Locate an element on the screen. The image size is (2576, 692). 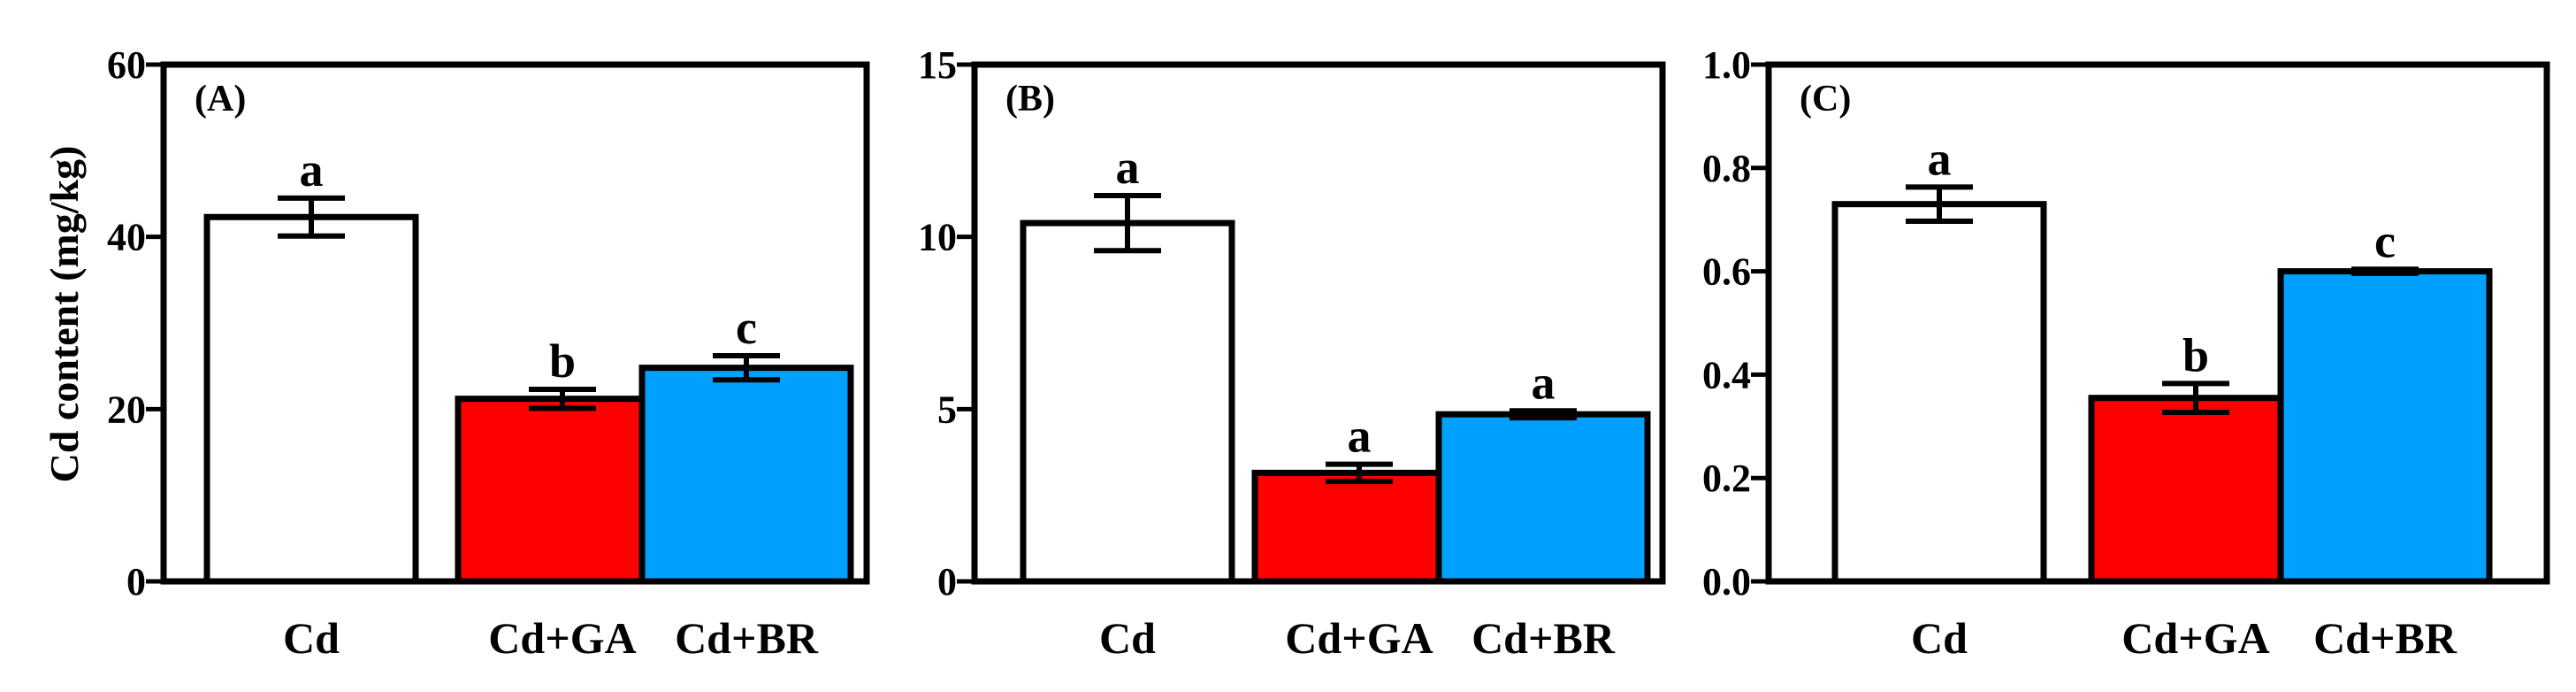
panel-label: (B) is located at coordinates (1030, 99).